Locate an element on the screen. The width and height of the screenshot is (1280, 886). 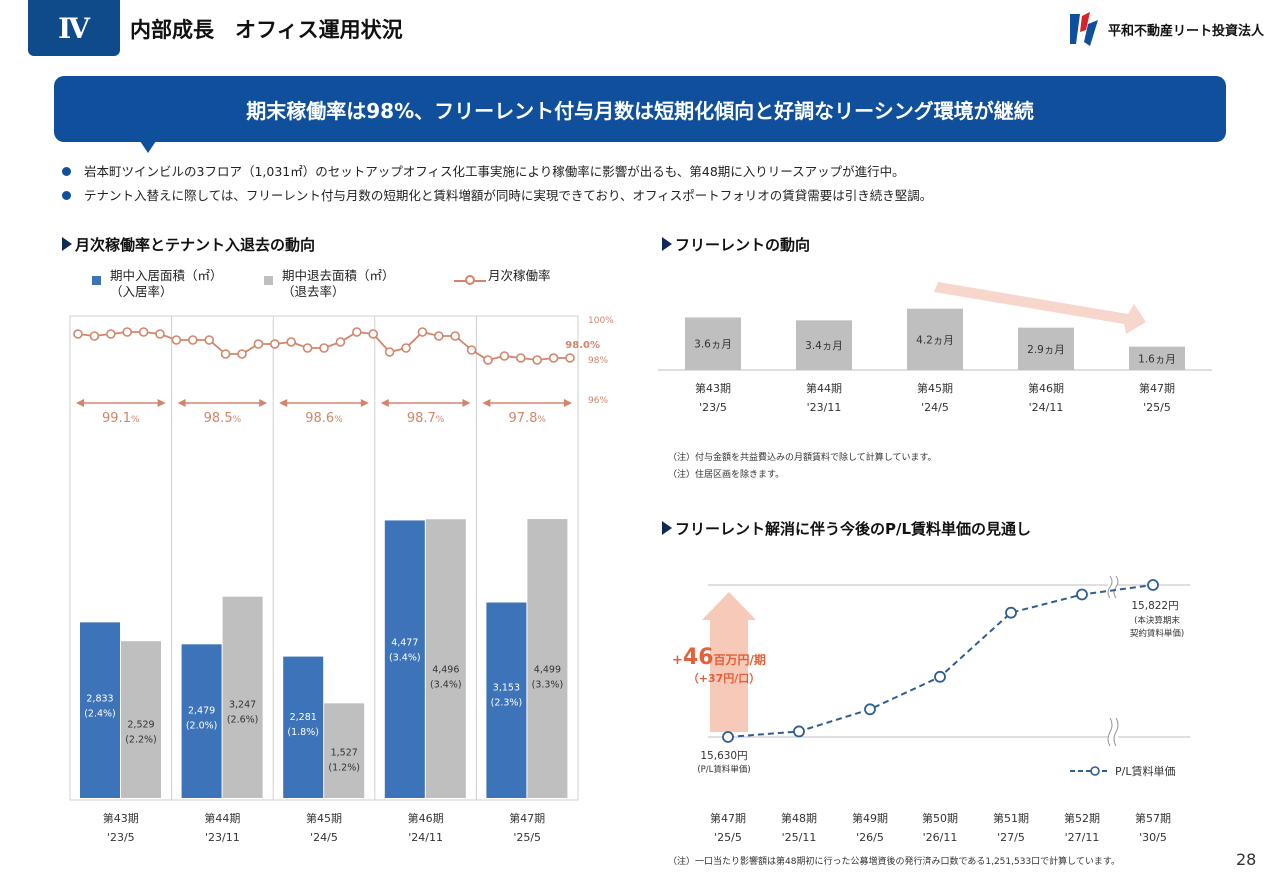
bar-value-label: 4,496 is located at coordinates (445, 670).